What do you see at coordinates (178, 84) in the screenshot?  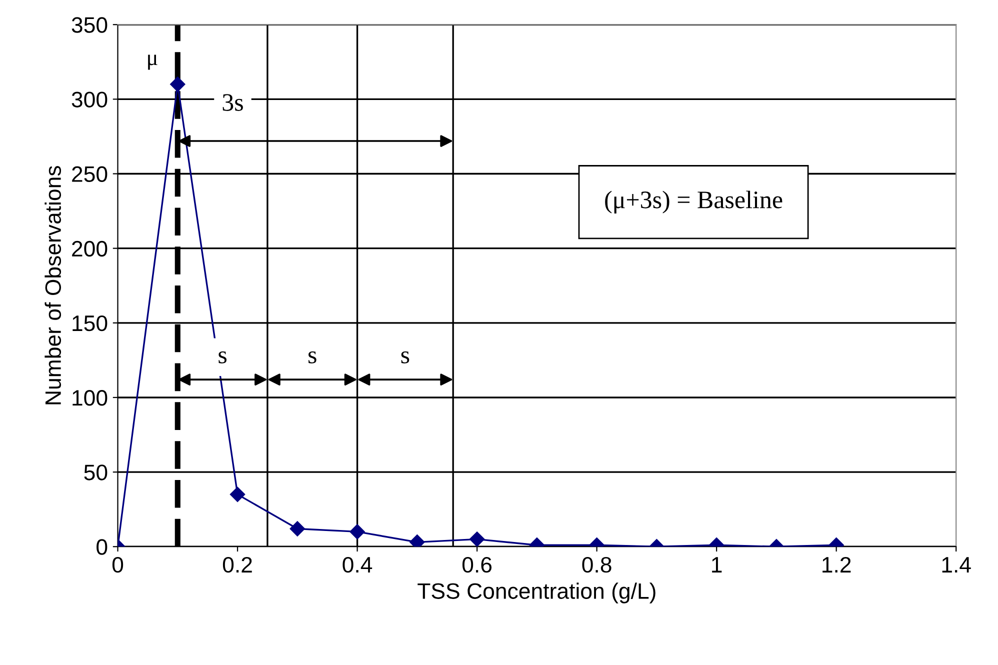 I see `point` at bounding box center [178, 84].